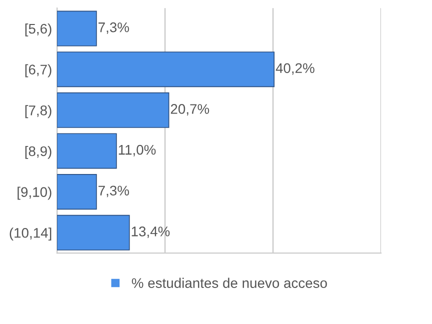 The width and height of the screenshot is (432, 324). I want to click on y-tick-label: [8,9), so click(38, 152).